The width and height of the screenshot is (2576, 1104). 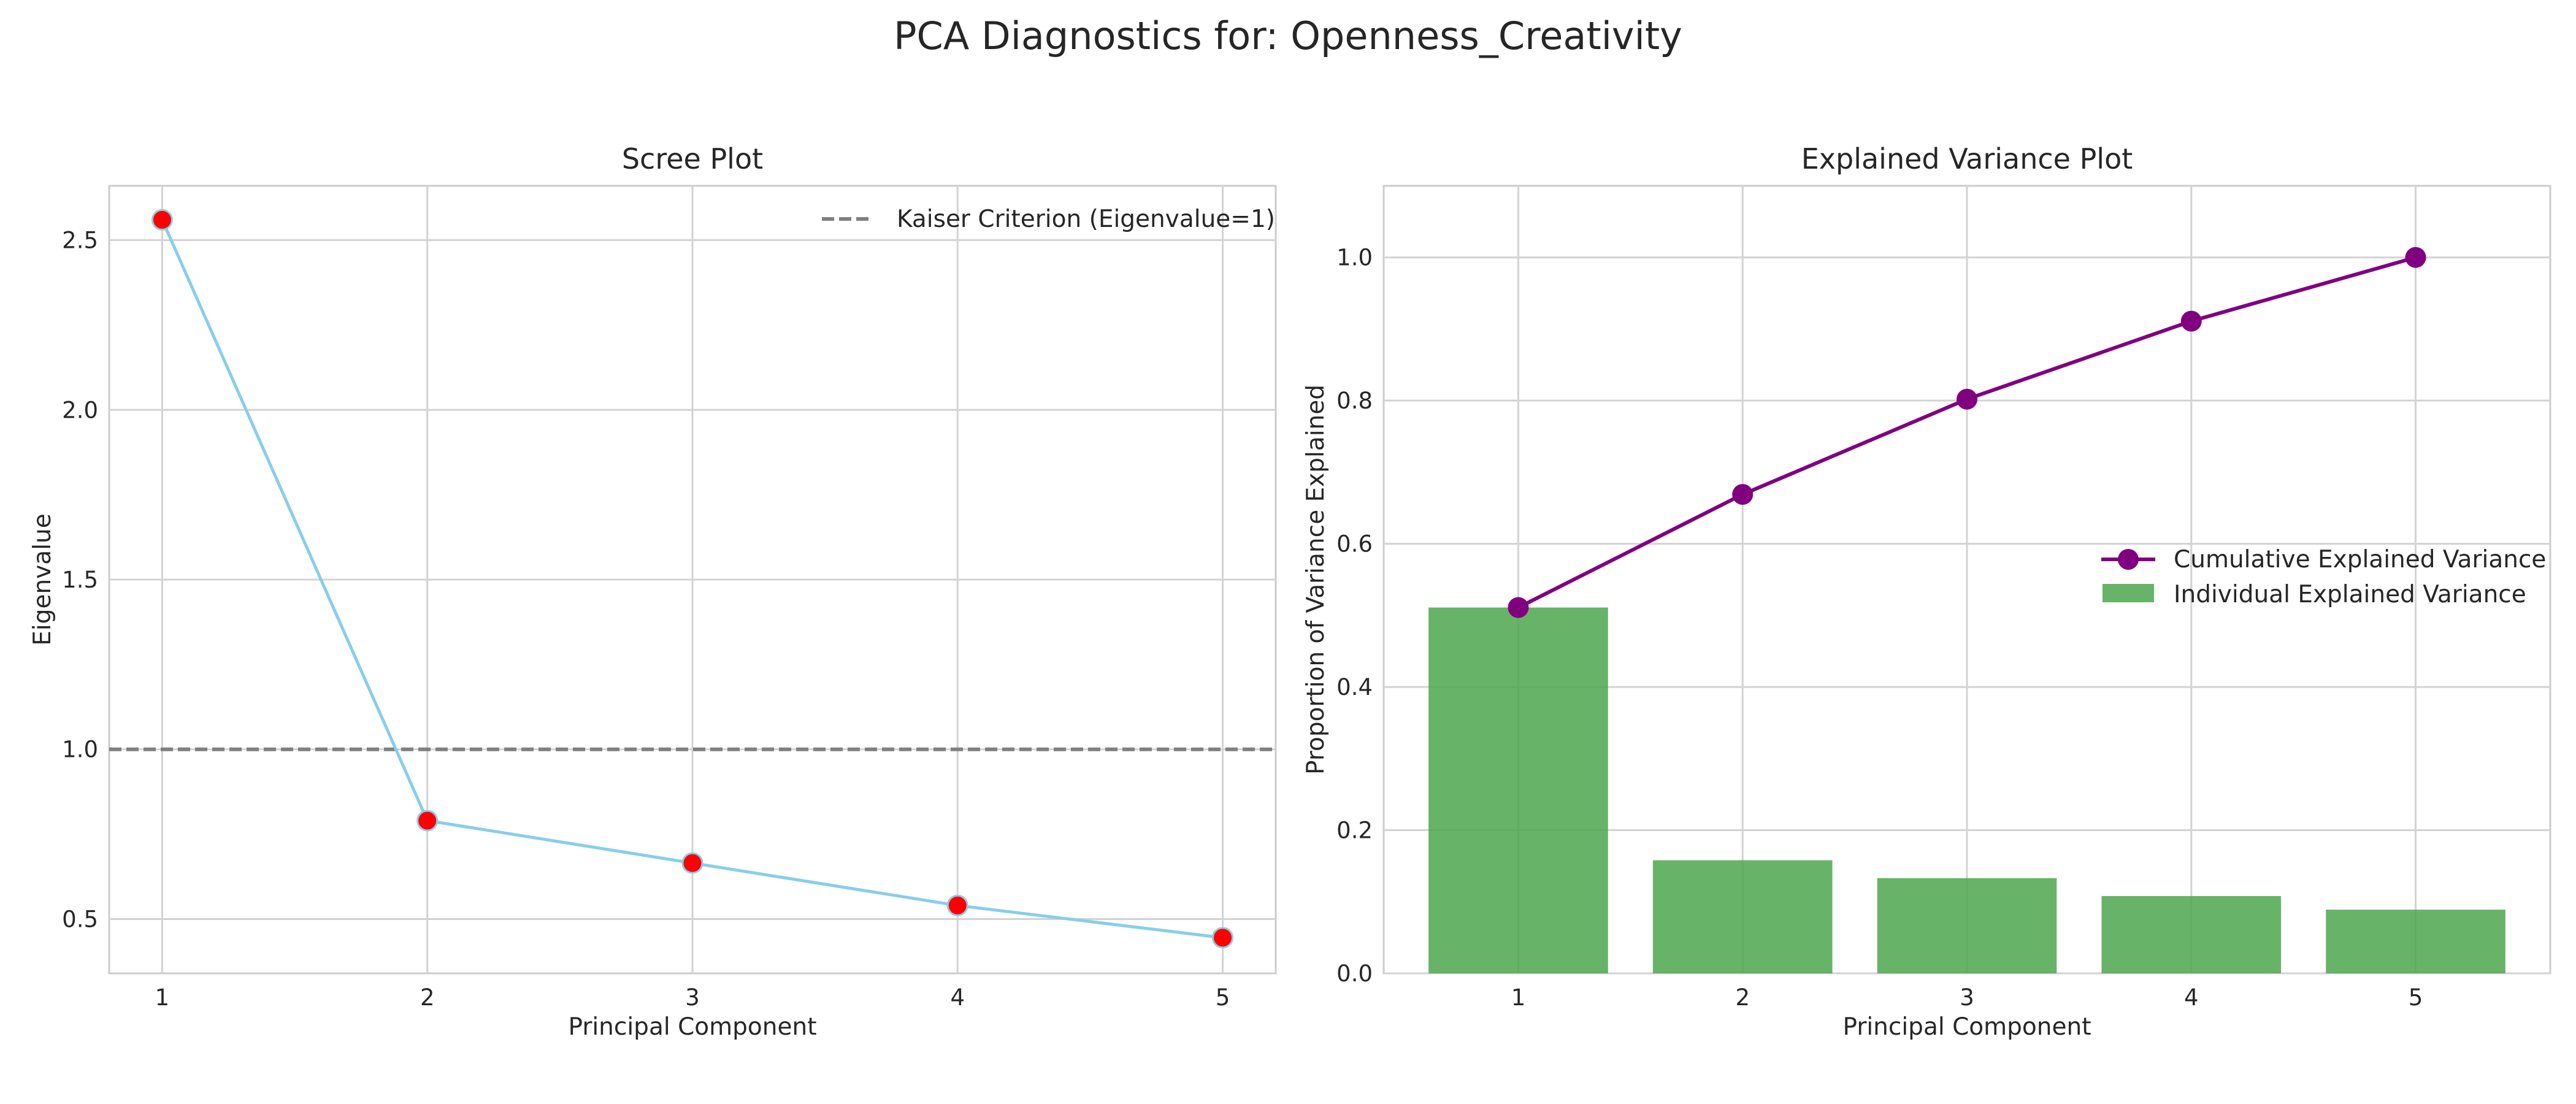 I want to click on scree-legend: Kaiser Criterion (Eigenvalue=1), so click(x=1048, y=219).